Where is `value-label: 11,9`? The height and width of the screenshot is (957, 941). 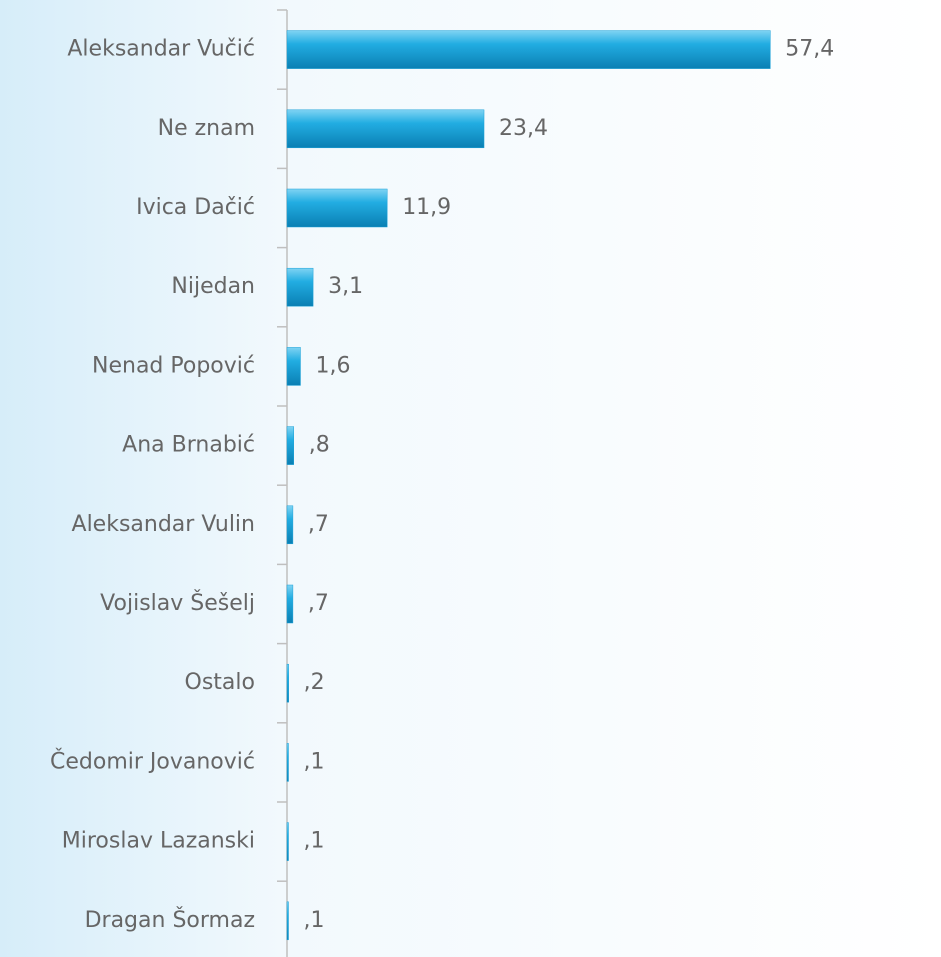
value-label: 11,9 is located at coordinates (426, 207).